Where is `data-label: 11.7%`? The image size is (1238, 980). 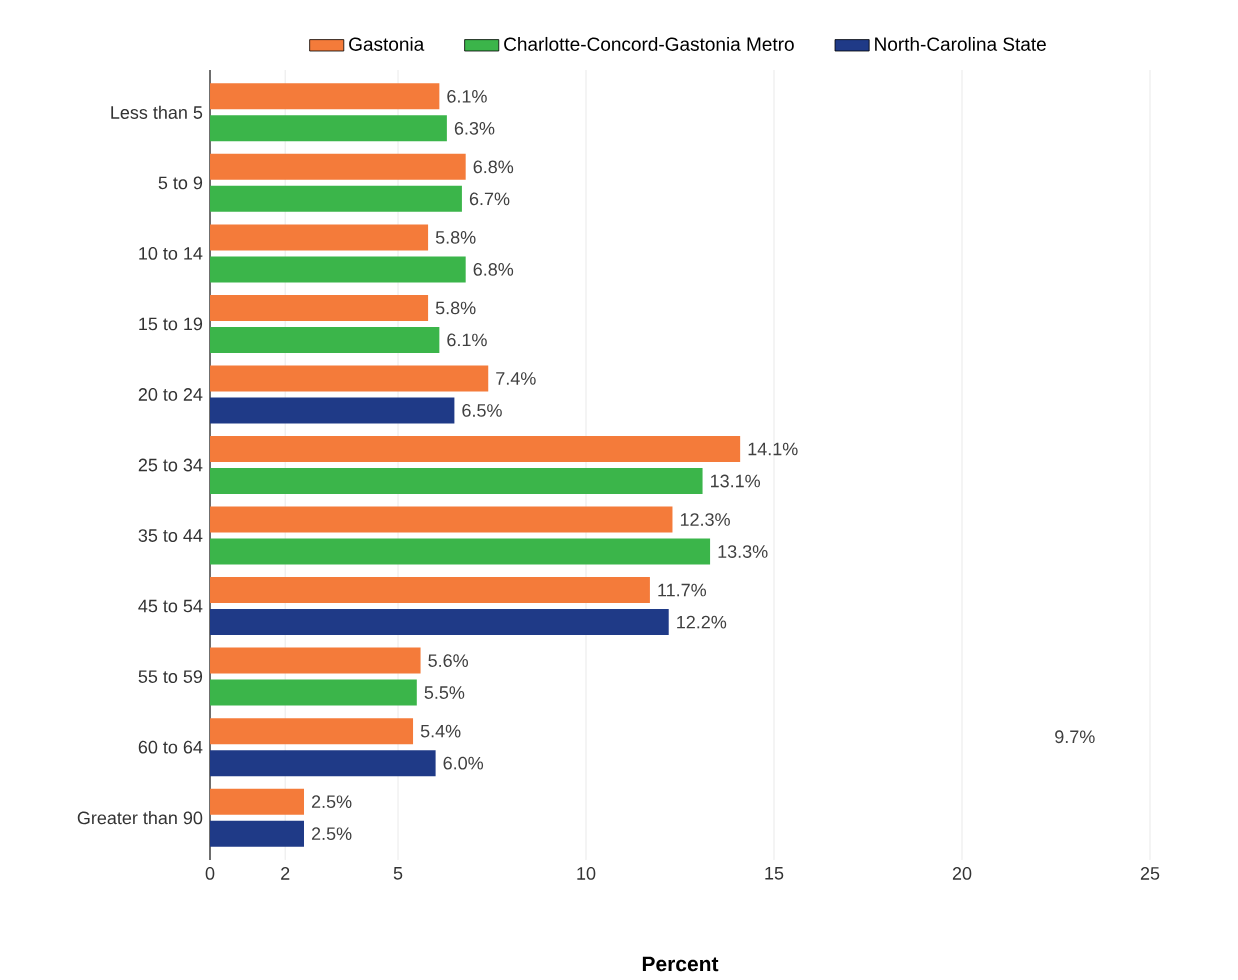 data-label: 11.7% is located at coordinates (682, 590).